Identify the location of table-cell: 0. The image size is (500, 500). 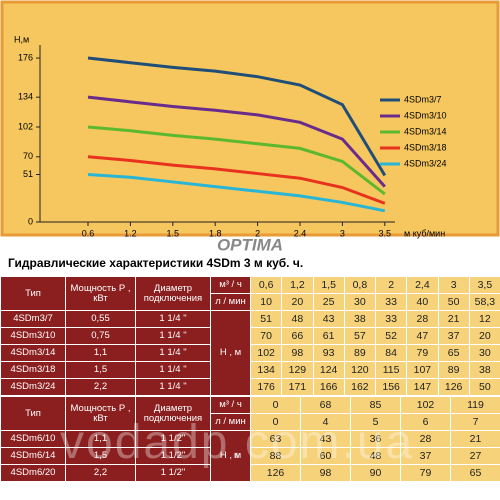
(275, 405).